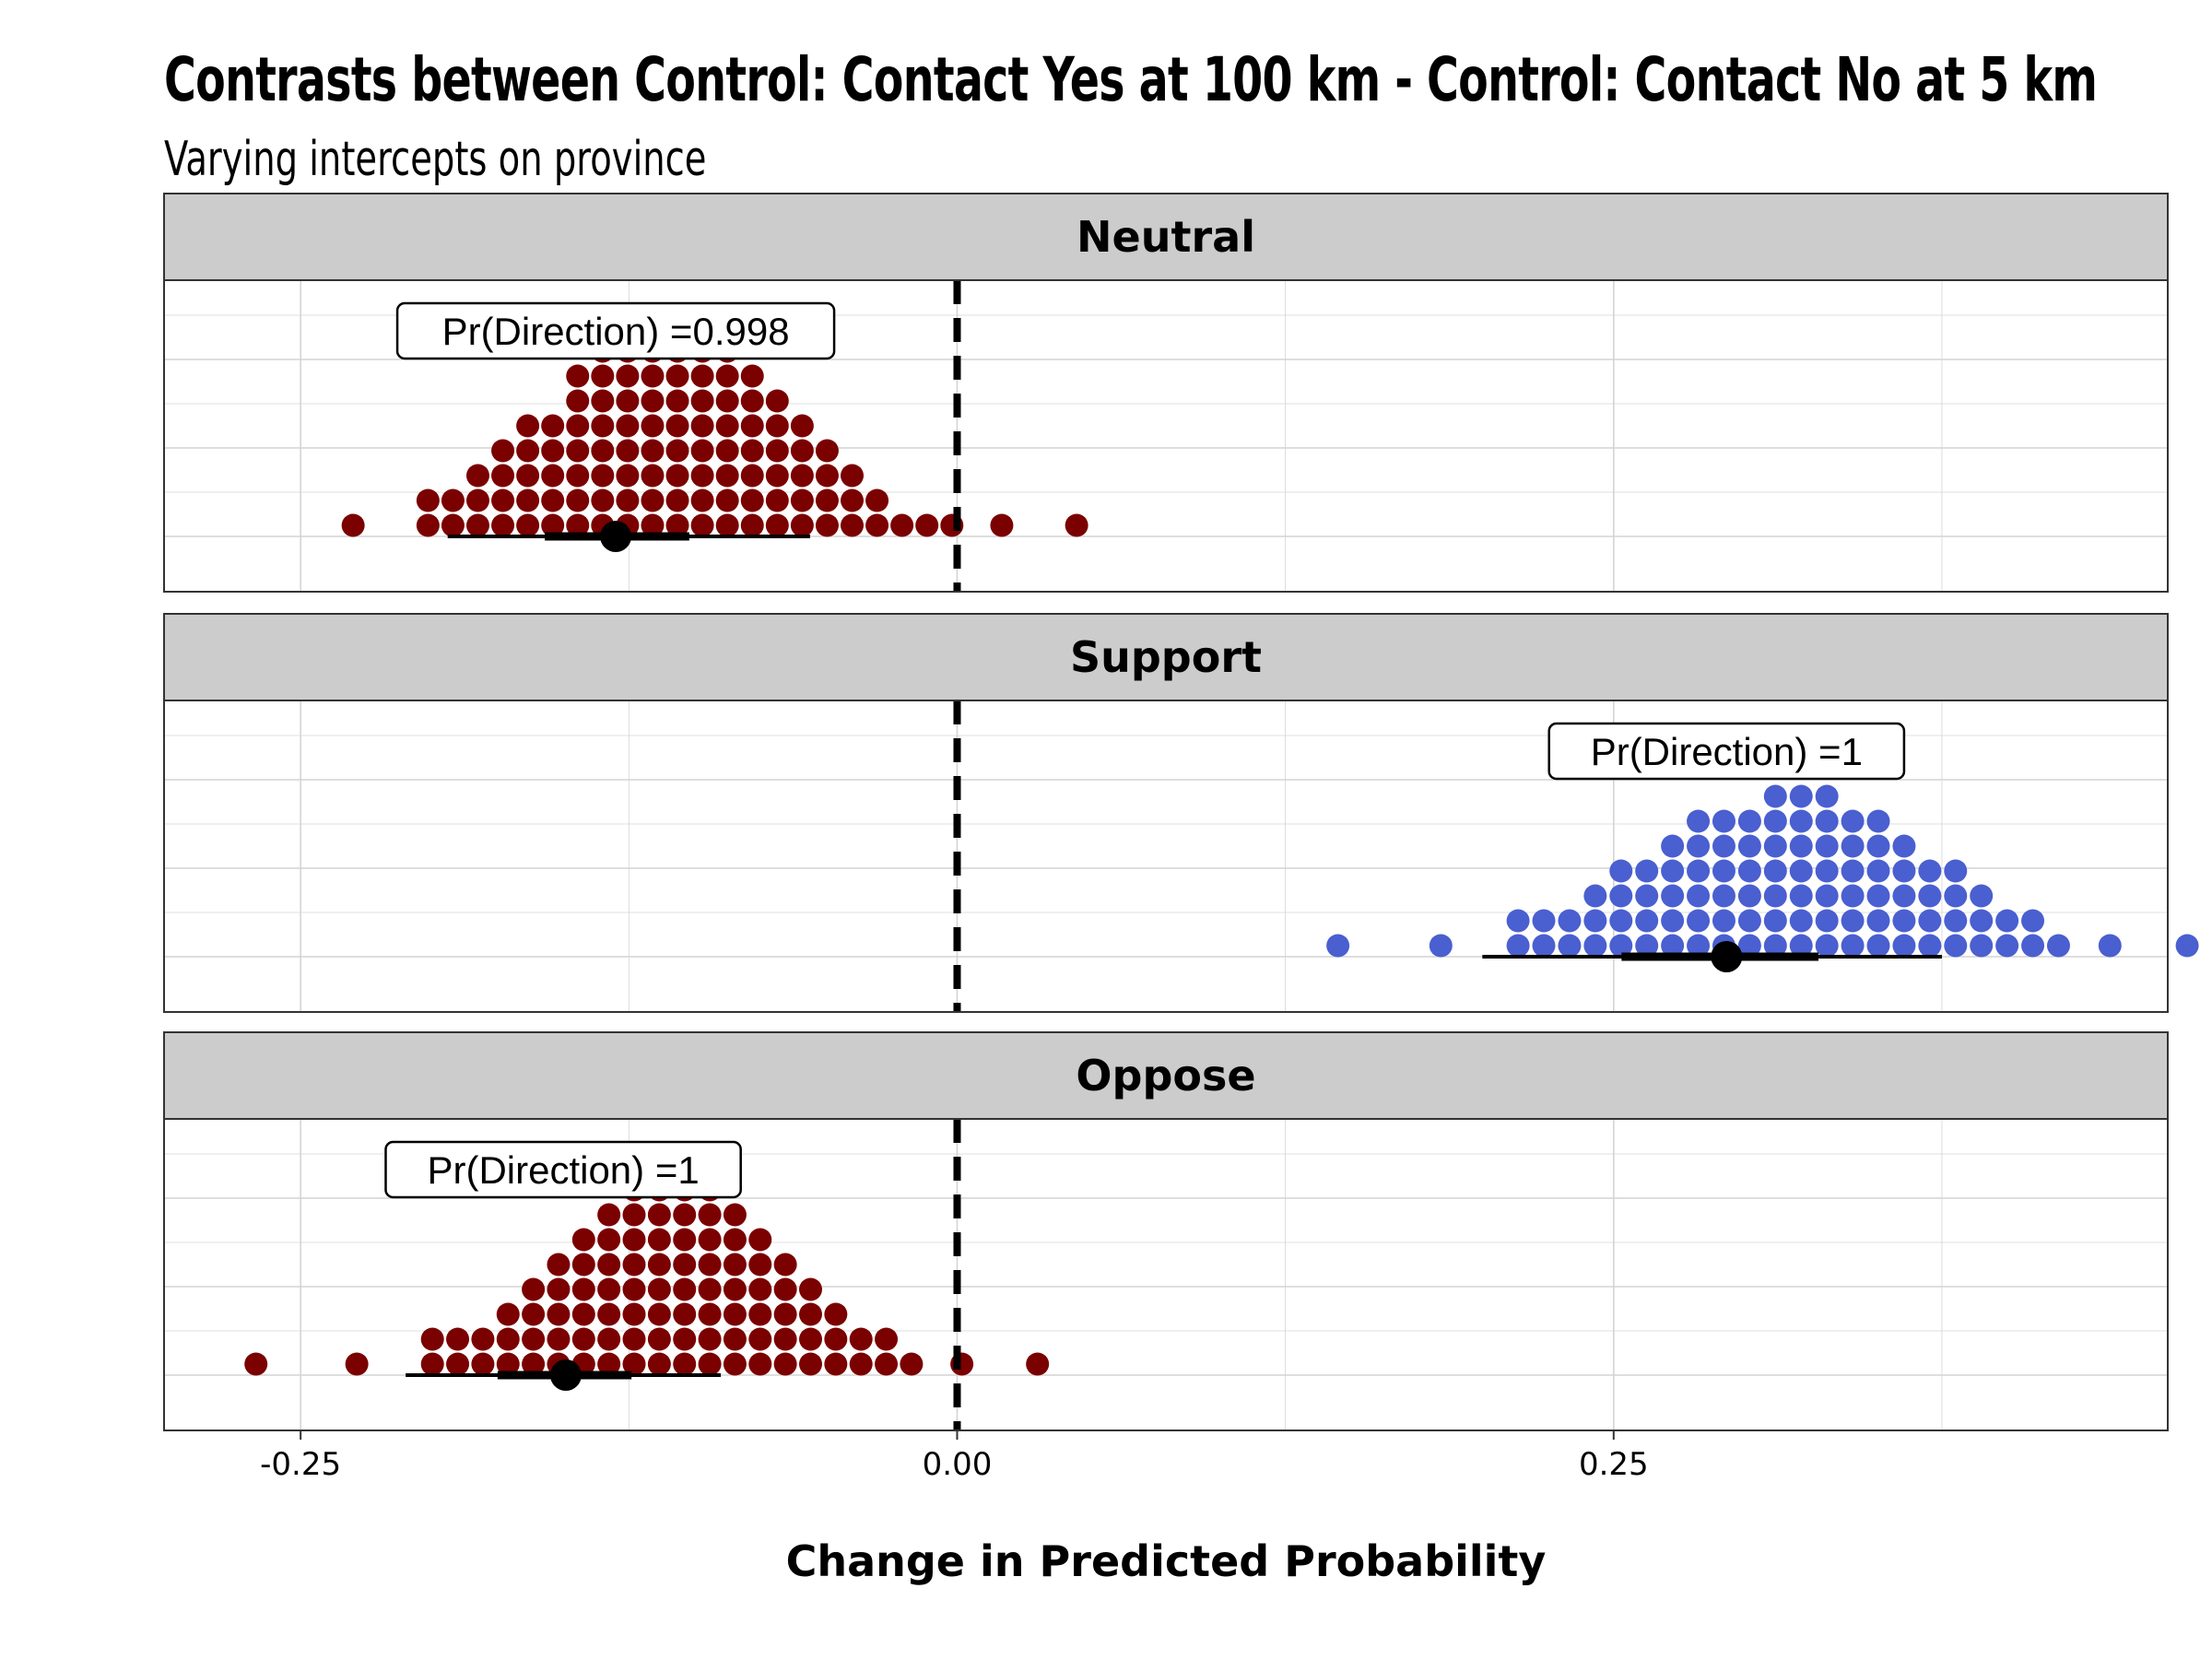  Describe the element at coordinates (565, 1375) in the screenshot. I see `point-estimate-oppose` at that location.